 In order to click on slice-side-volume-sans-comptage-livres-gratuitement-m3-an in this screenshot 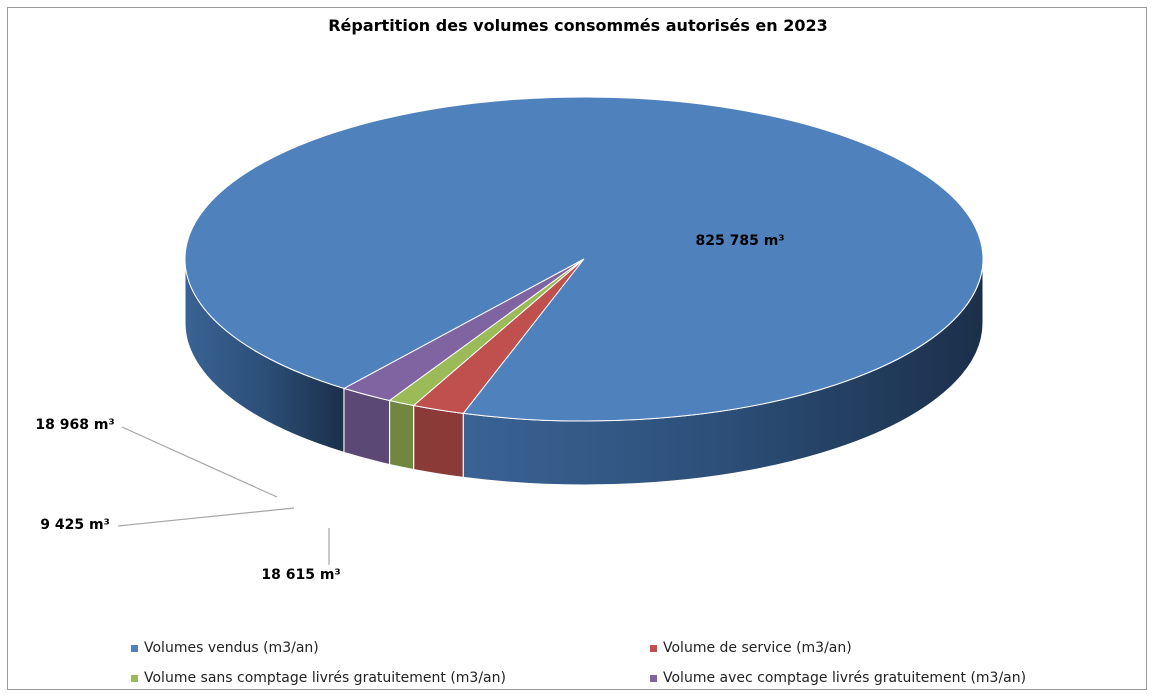, I will do `click(402, 435)`.